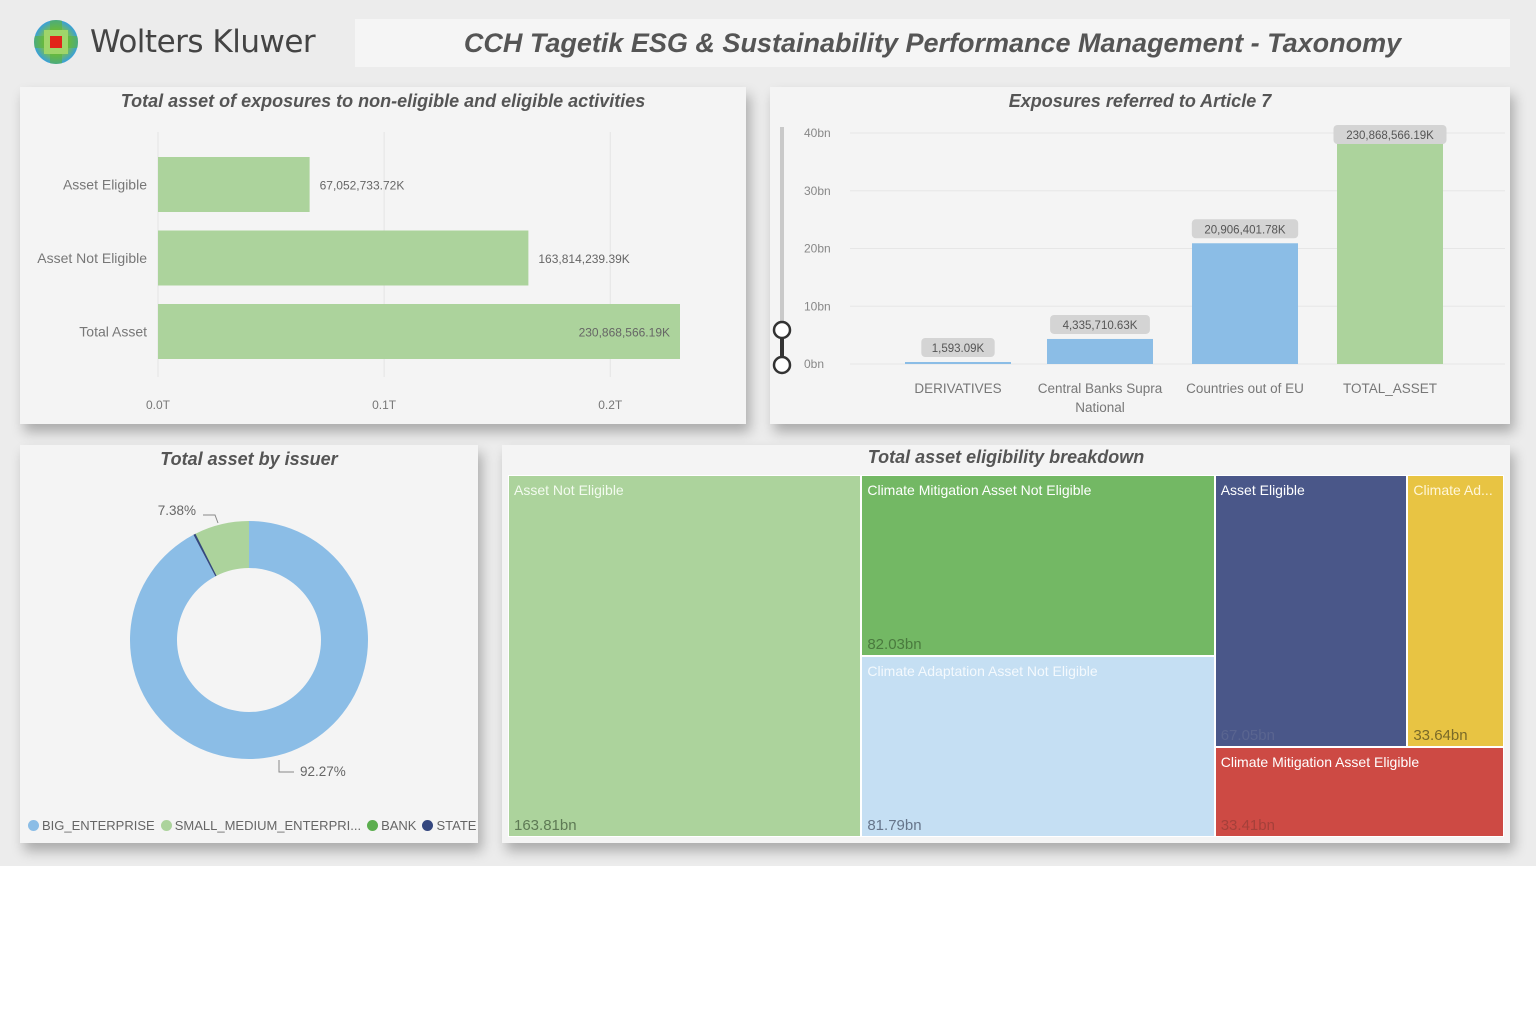  I want to click on treemap-tile-value: 67.05bn, so click(1247, 735).